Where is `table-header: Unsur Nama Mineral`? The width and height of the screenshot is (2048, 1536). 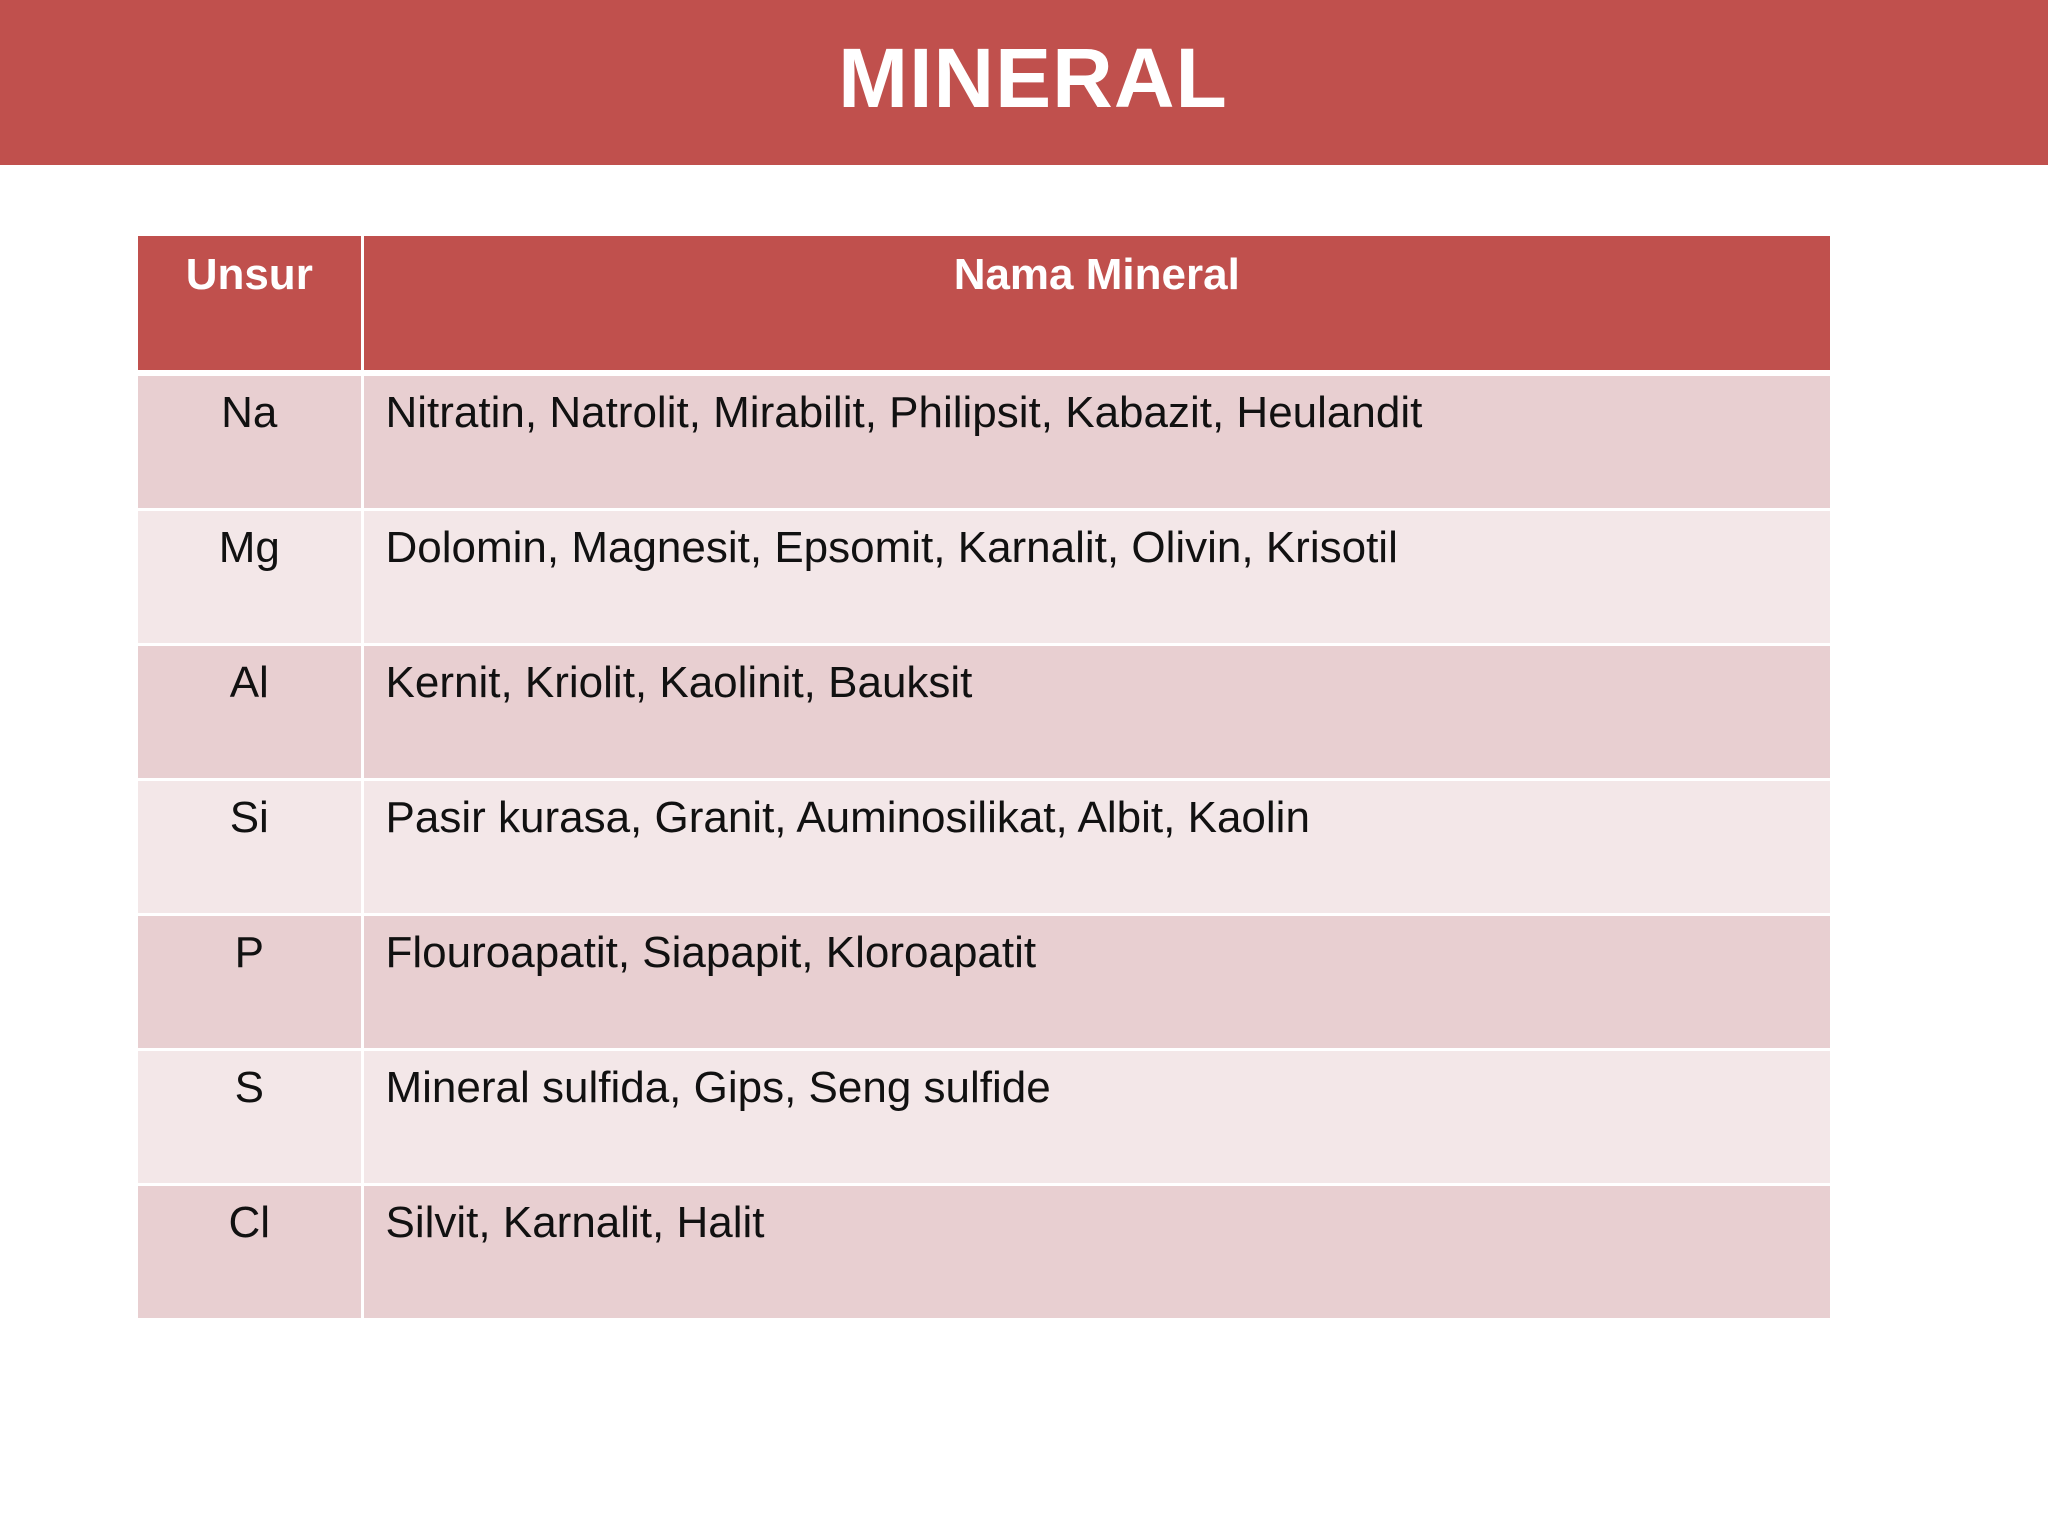
table-header: Unsur Nama Mineral is located at coordinates (984, 306).